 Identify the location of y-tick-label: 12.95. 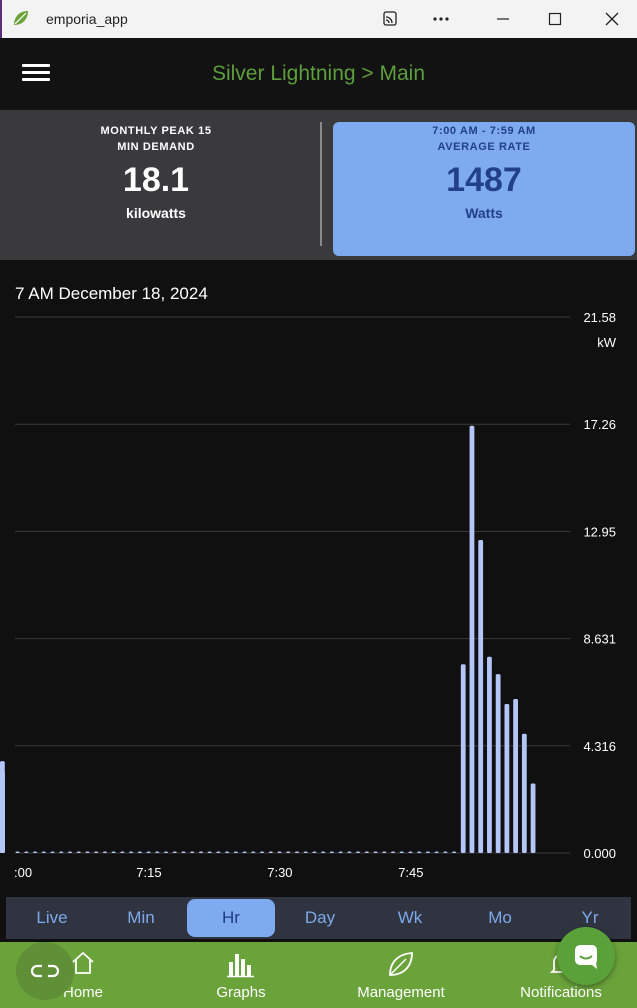
(599, 531).